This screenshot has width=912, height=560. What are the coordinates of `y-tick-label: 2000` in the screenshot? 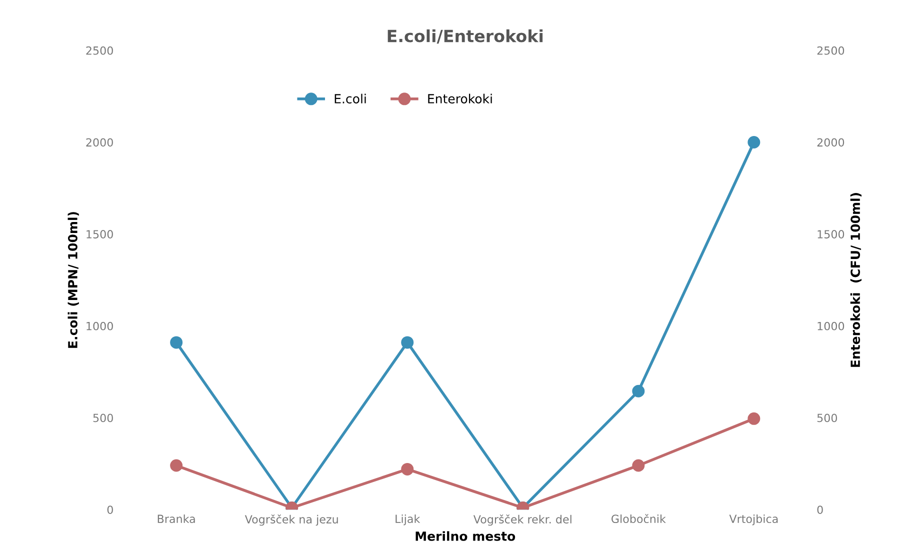 It's located at (99, 142).